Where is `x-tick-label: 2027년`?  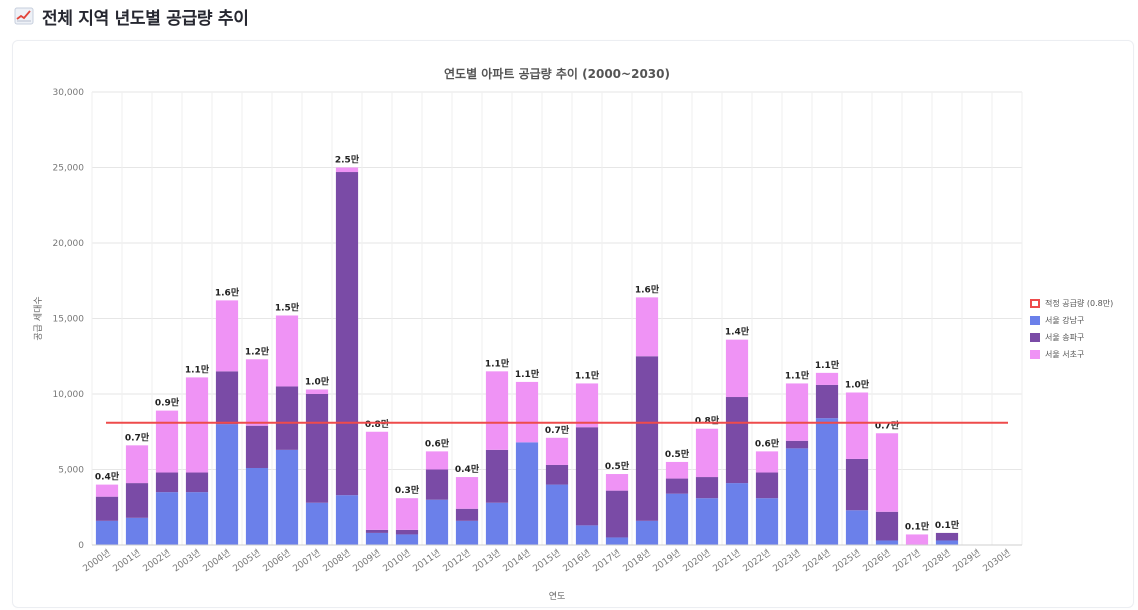
x-tick-label: 2027년 is located at coordinates (907, 560).